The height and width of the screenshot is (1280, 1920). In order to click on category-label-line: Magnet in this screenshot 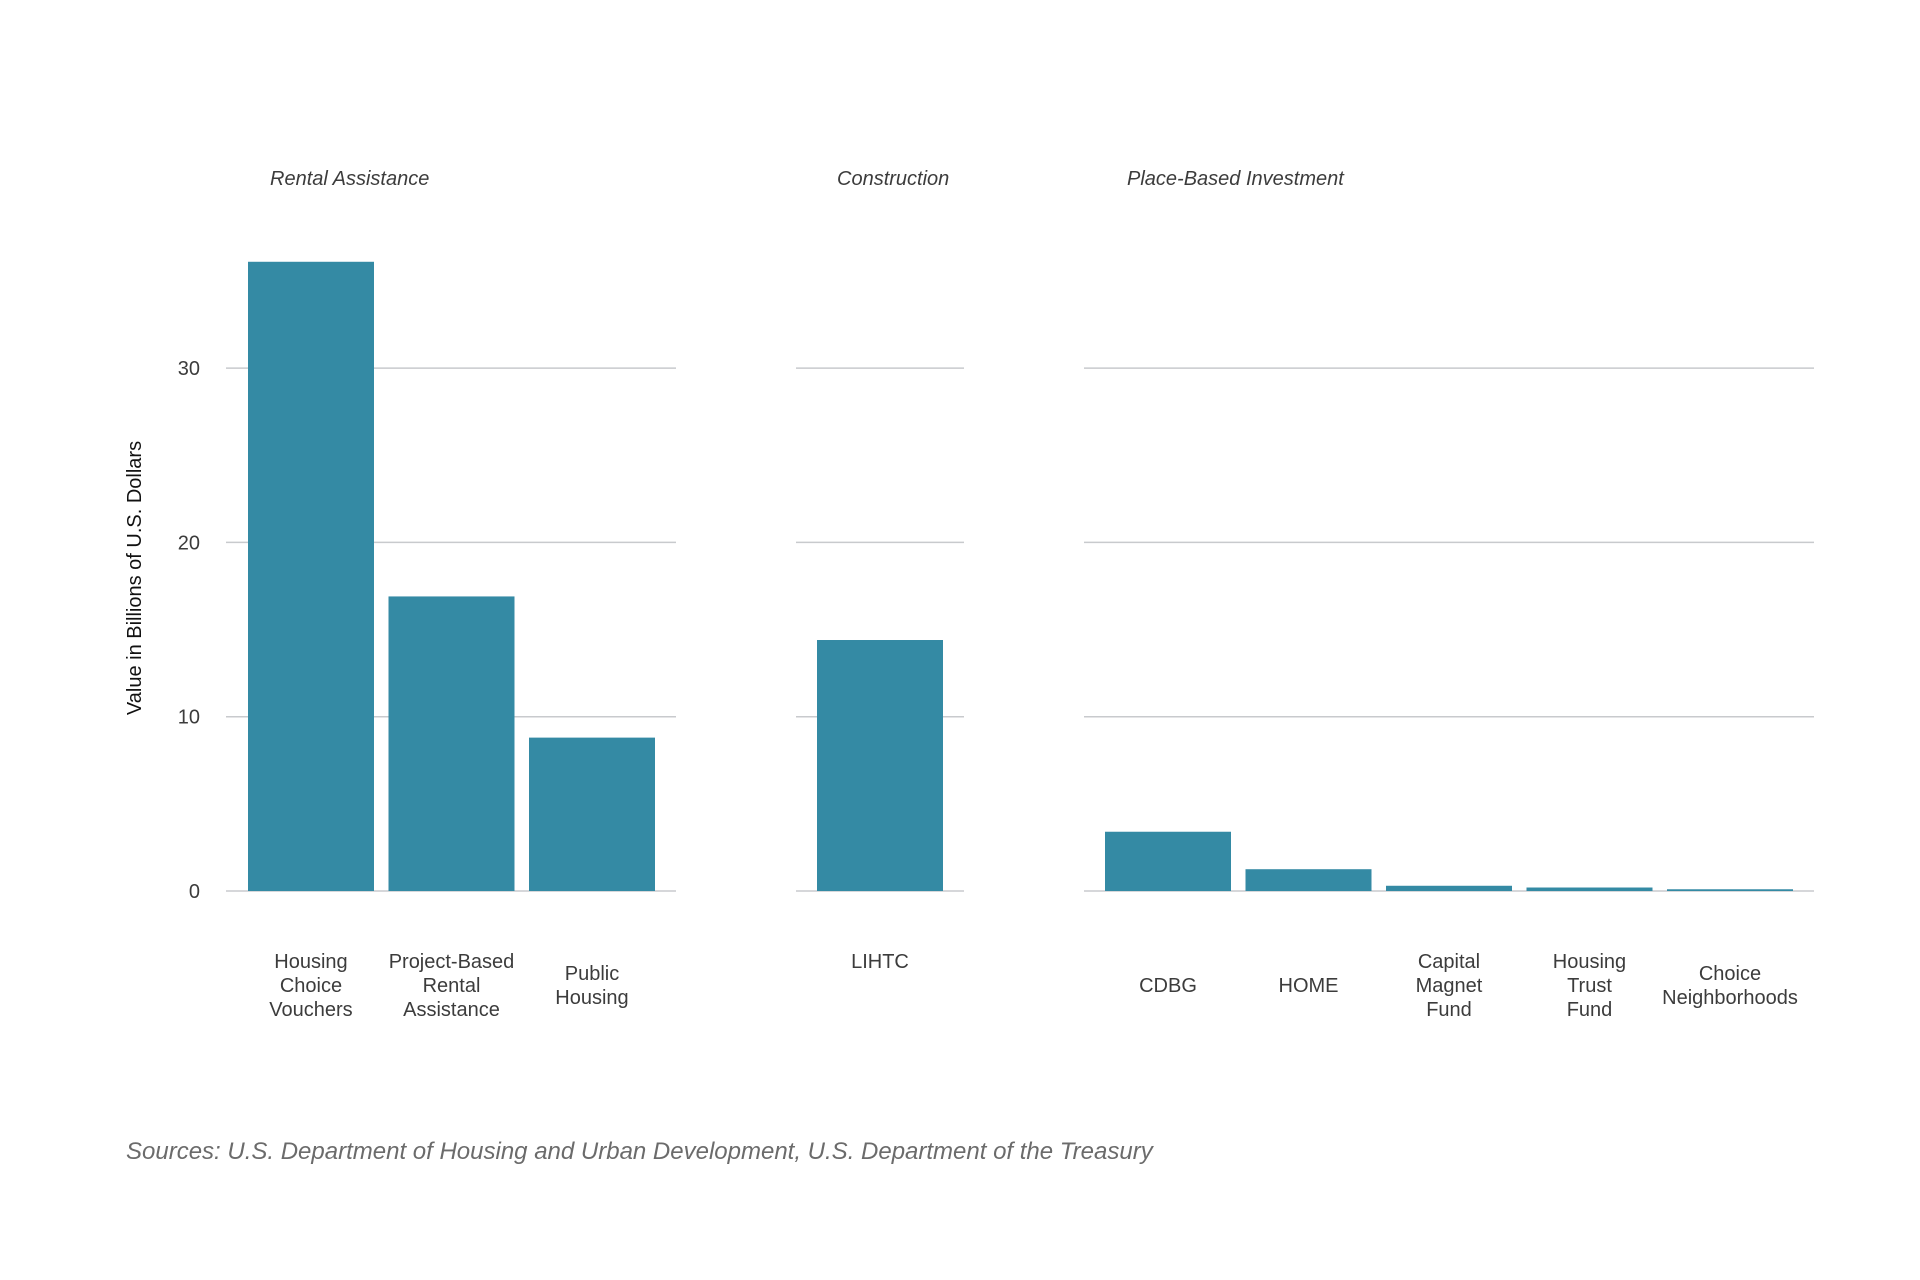, I will do `click(1449, 986)`.